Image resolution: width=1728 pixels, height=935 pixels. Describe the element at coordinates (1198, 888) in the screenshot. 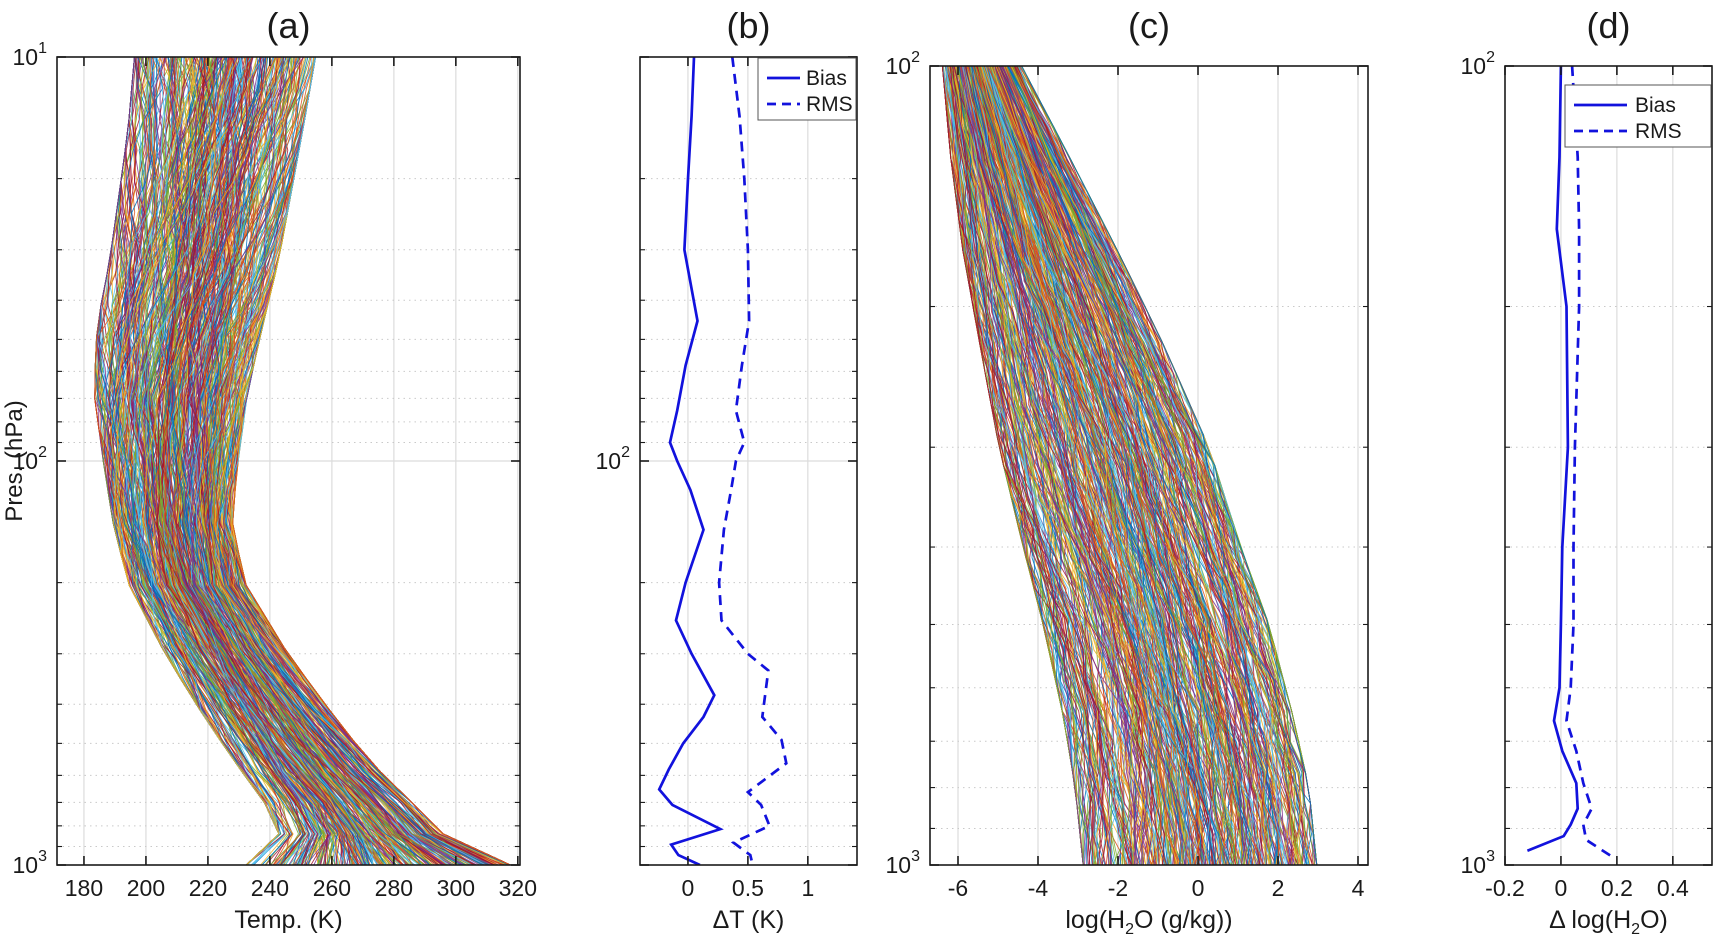

I see `x-tick-label-c-3: 0` at that location.